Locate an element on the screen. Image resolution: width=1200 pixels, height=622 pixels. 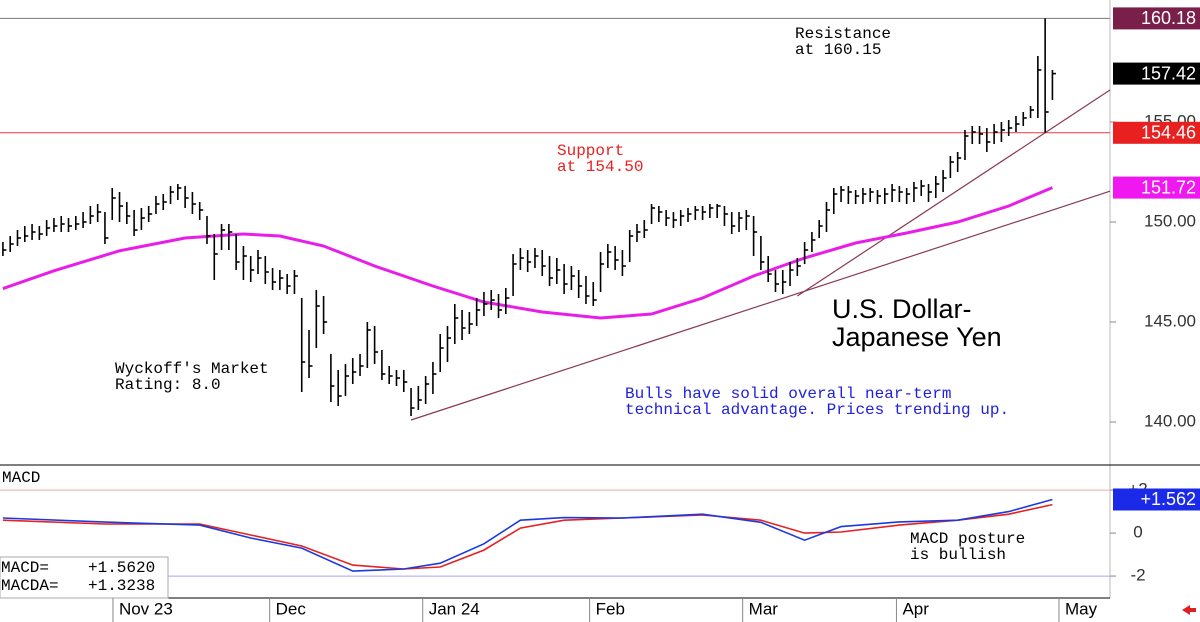
y-tick-label: 0 is located at coordinates (1137, 532).